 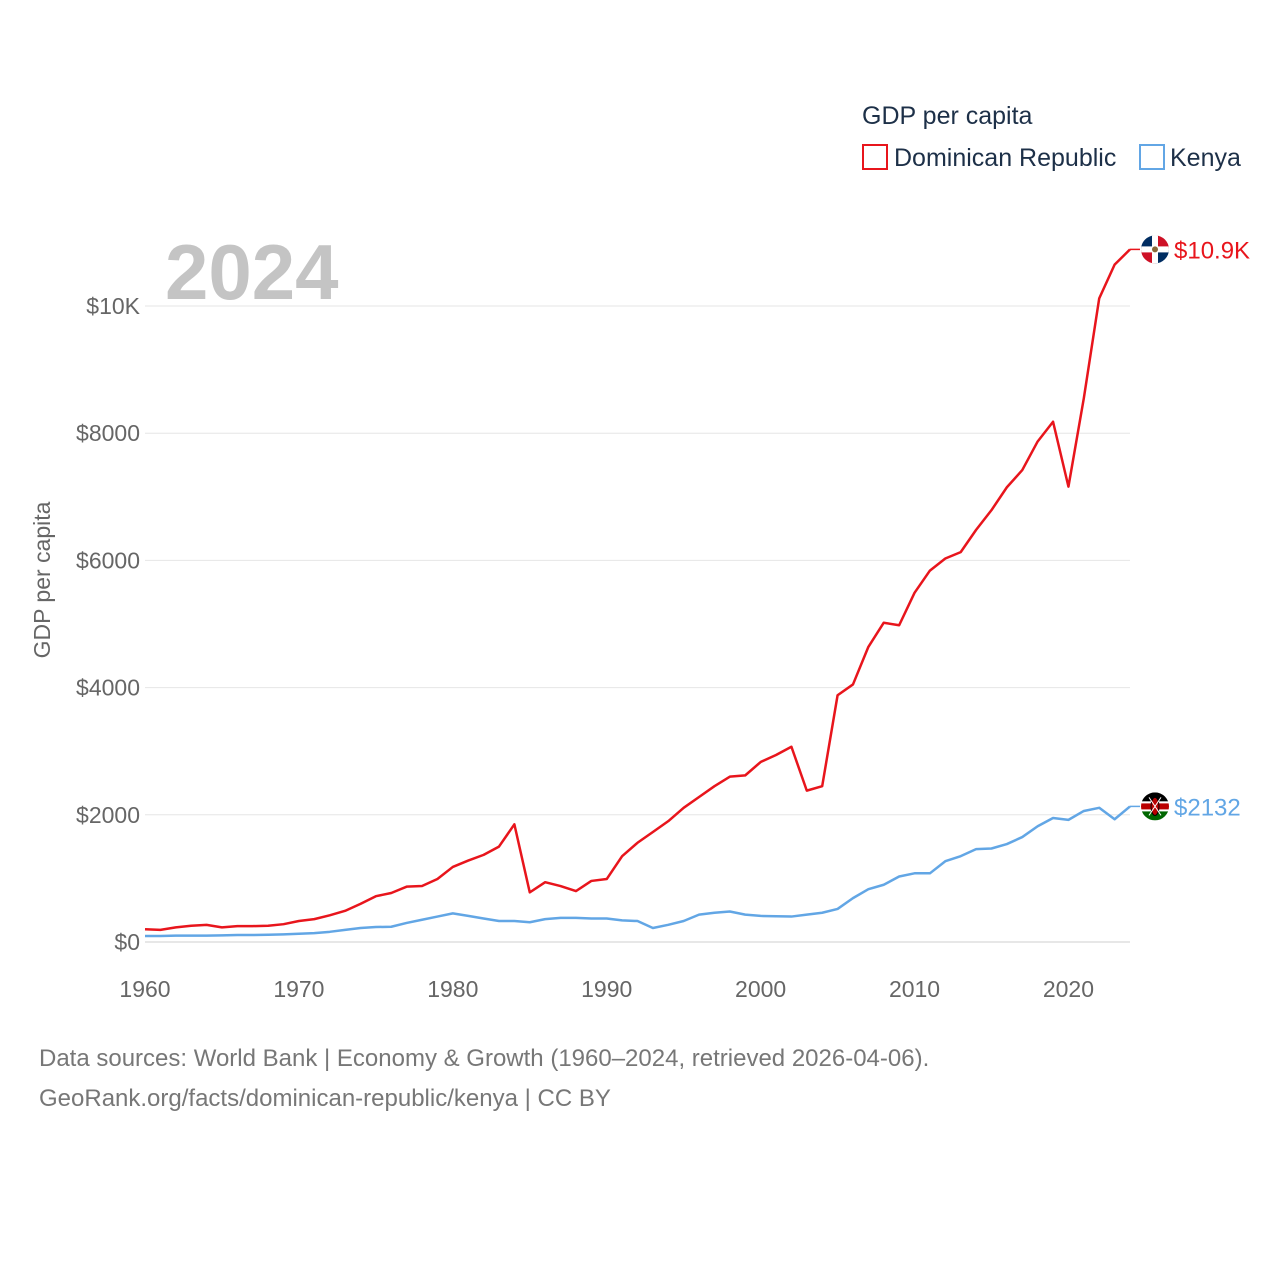 I want to click on y-tick-label: $8000, so click(x=108, y=433).